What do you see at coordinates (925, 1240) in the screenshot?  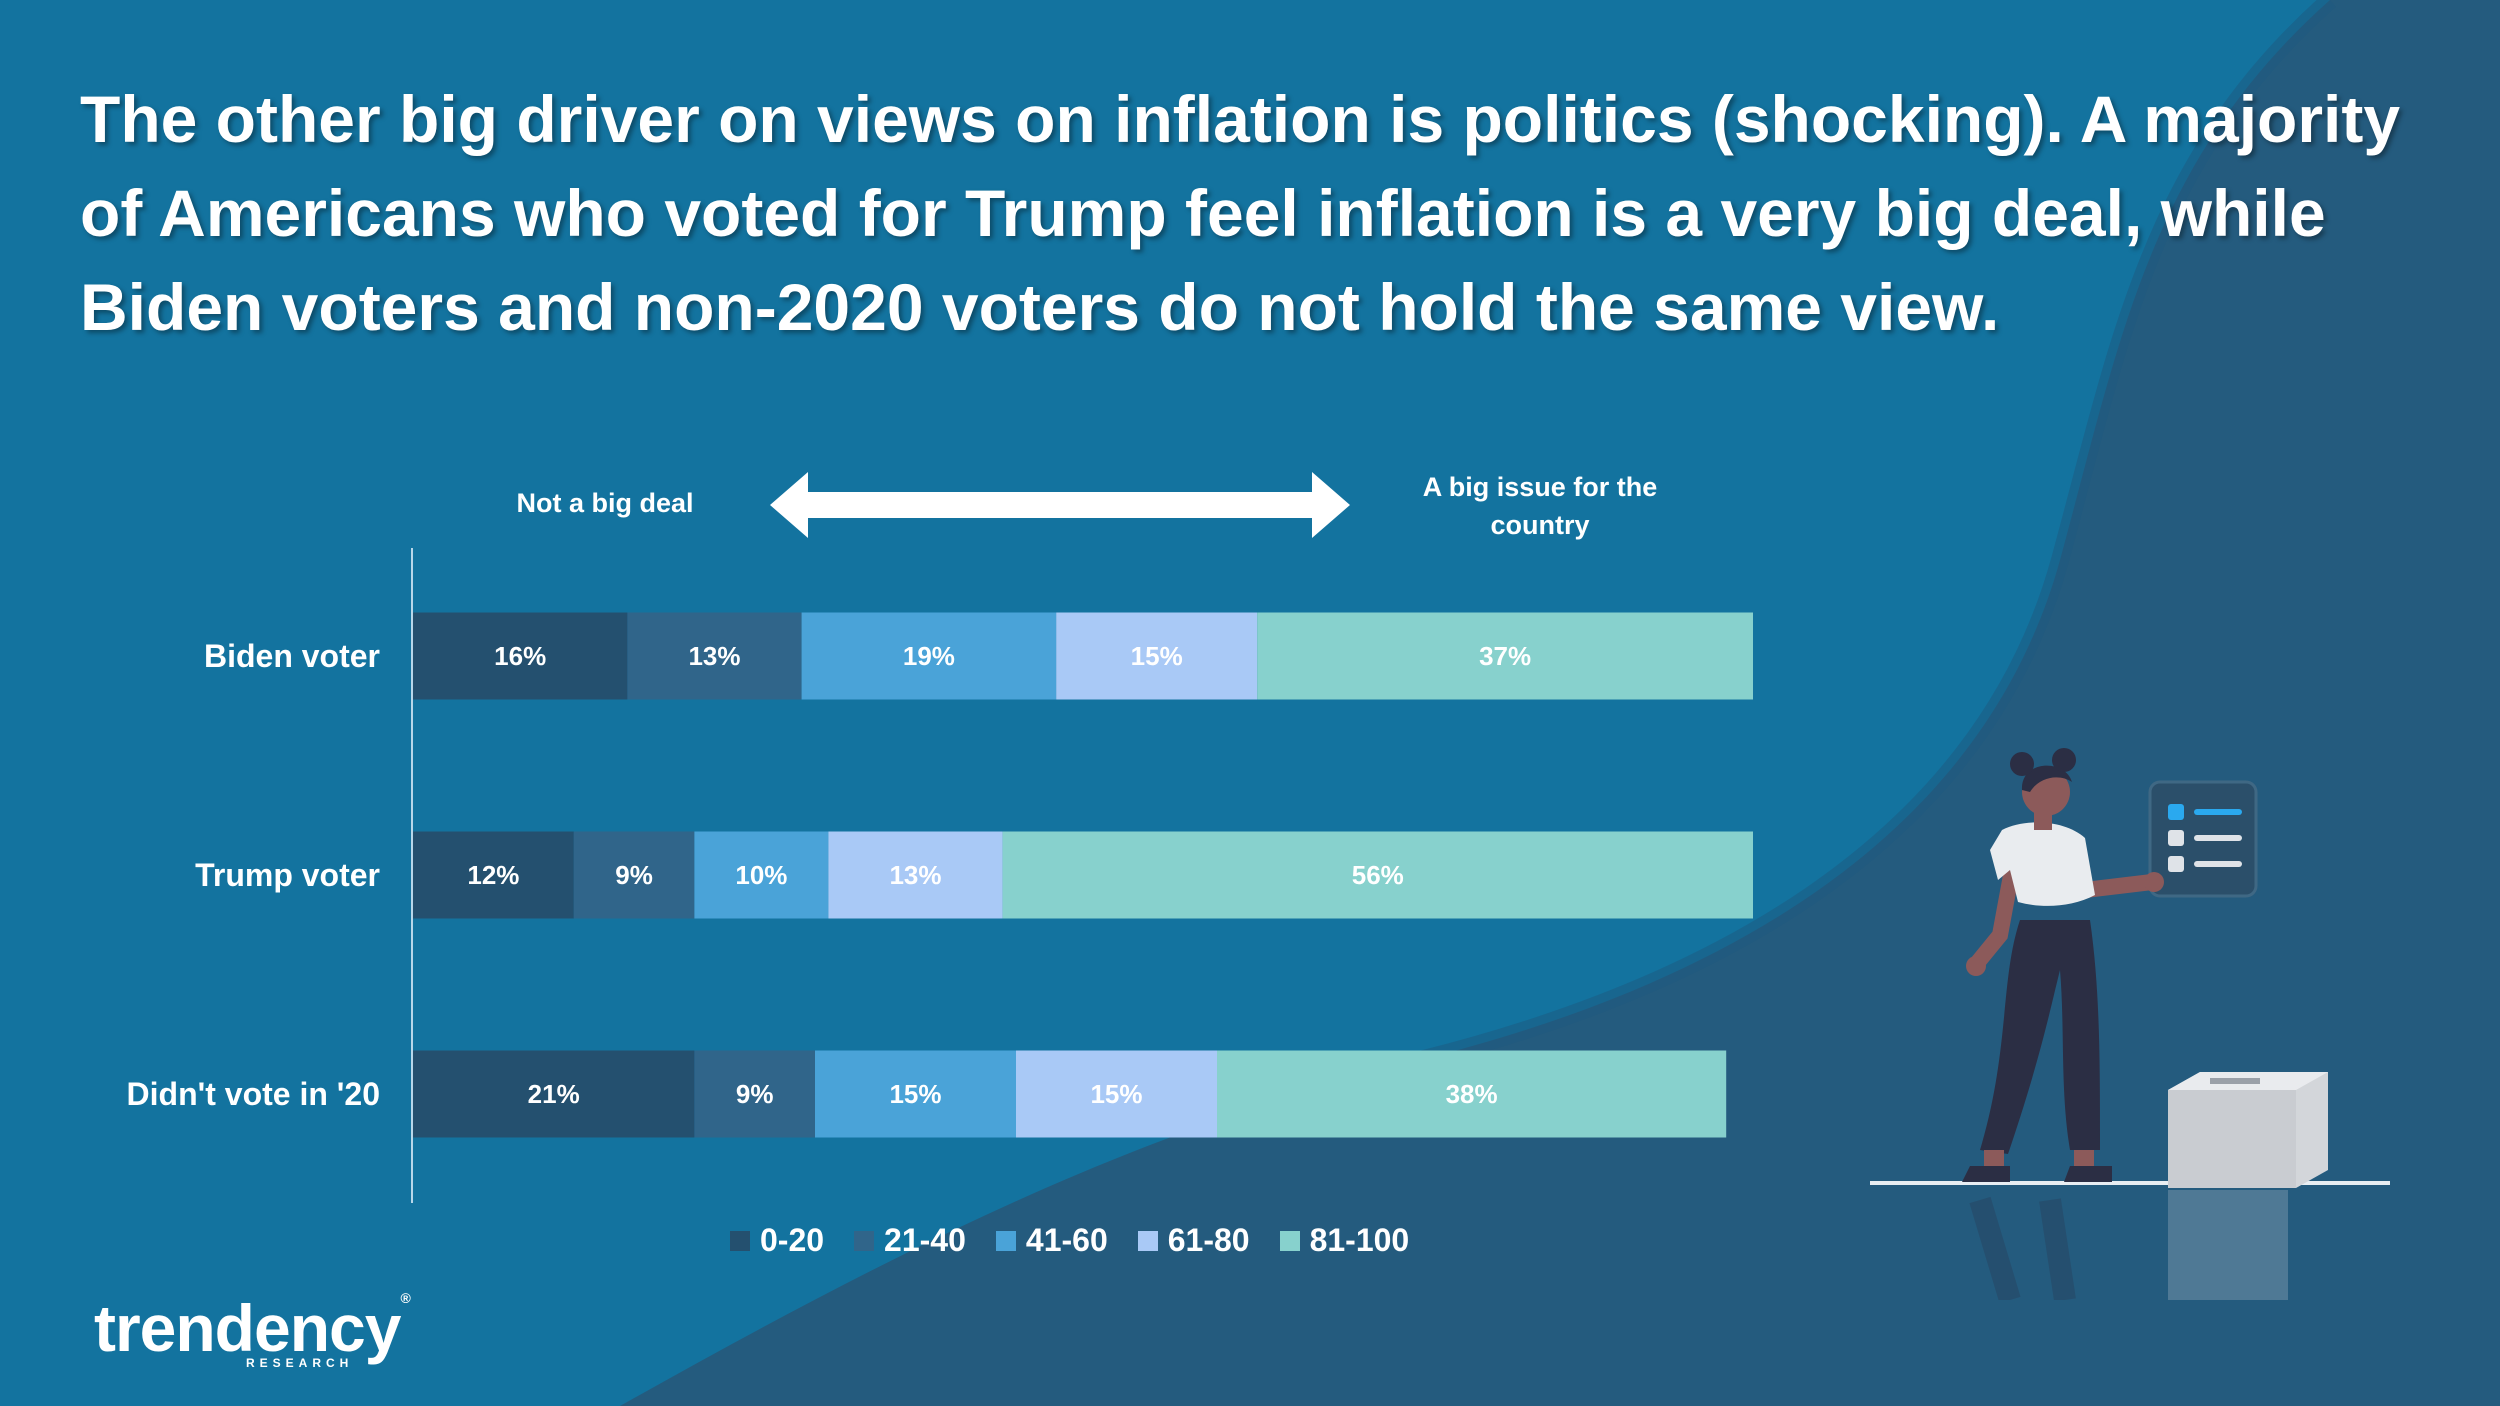 I see `legend-label: 21-40` at bounding box center [925, 1240].